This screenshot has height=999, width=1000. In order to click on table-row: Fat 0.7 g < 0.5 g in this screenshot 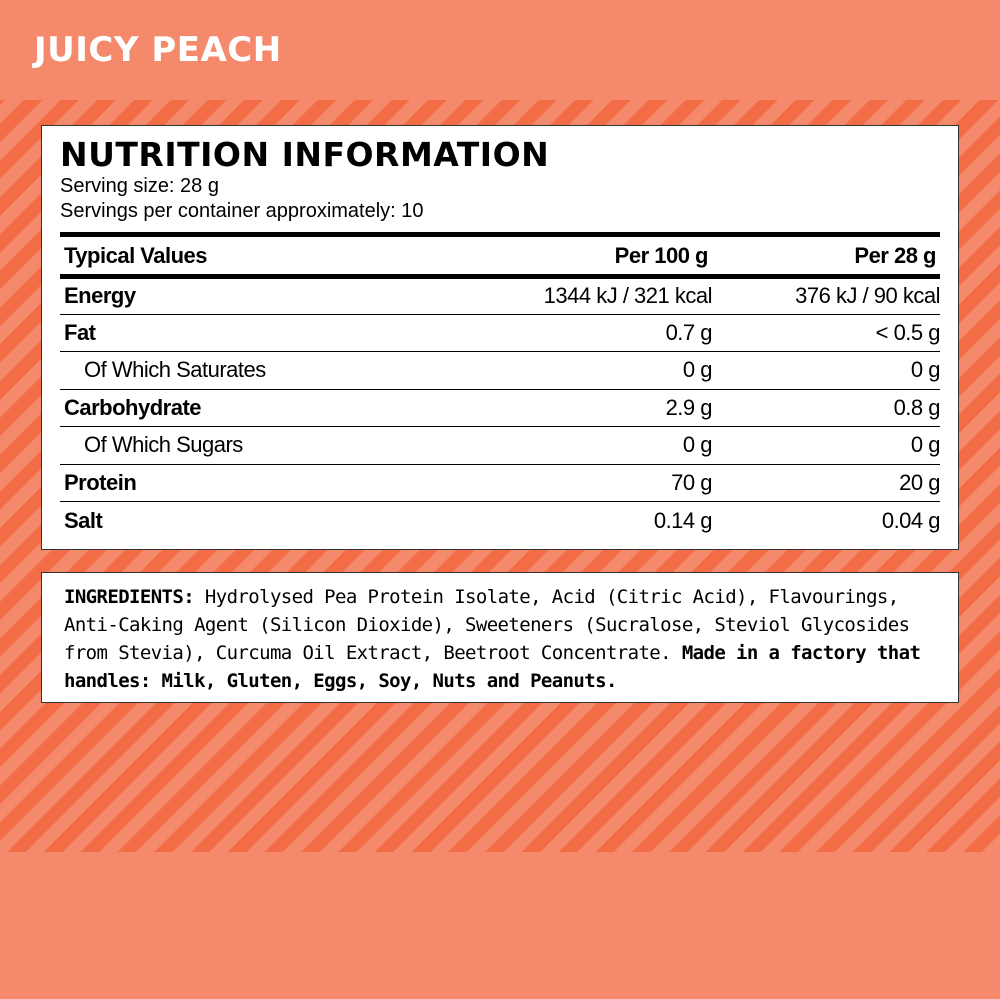, I will do `click(500, 333)`.